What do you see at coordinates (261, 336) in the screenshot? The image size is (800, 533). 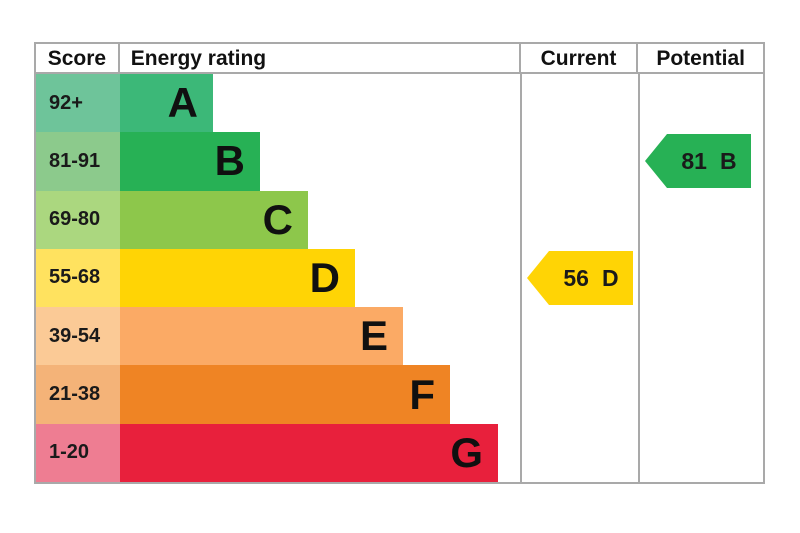 I see `band-bar-e: E` at bounding box center [261, 336].